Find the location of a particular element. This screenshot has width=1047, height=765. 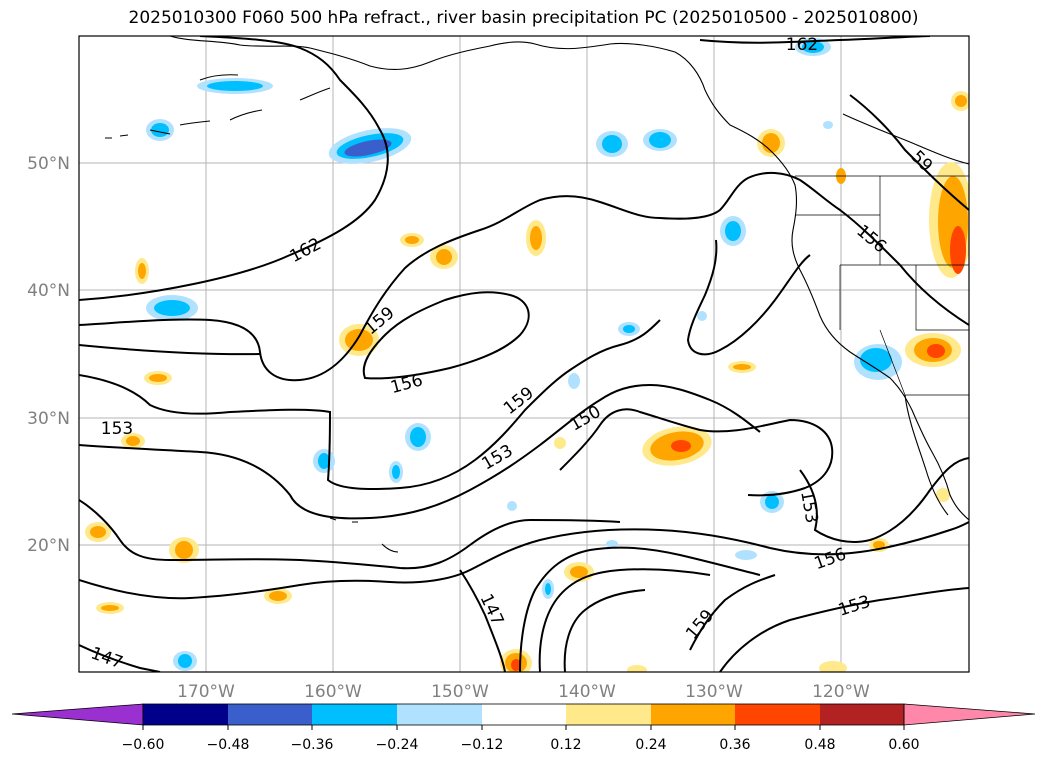

contour-156-south is located at coordinates (425, 564).